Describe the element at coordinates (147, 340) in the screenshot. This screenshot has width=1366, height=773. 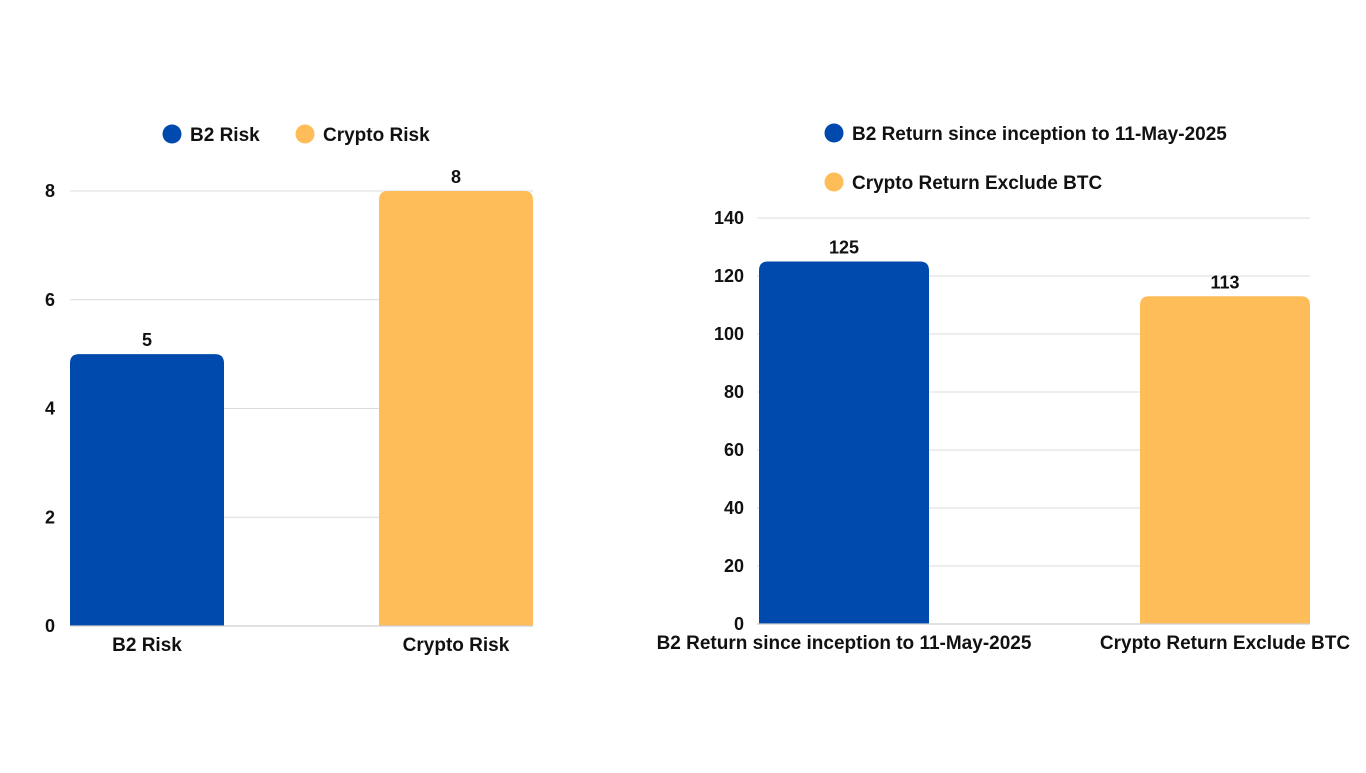
I see `data-label: 5` at that location.